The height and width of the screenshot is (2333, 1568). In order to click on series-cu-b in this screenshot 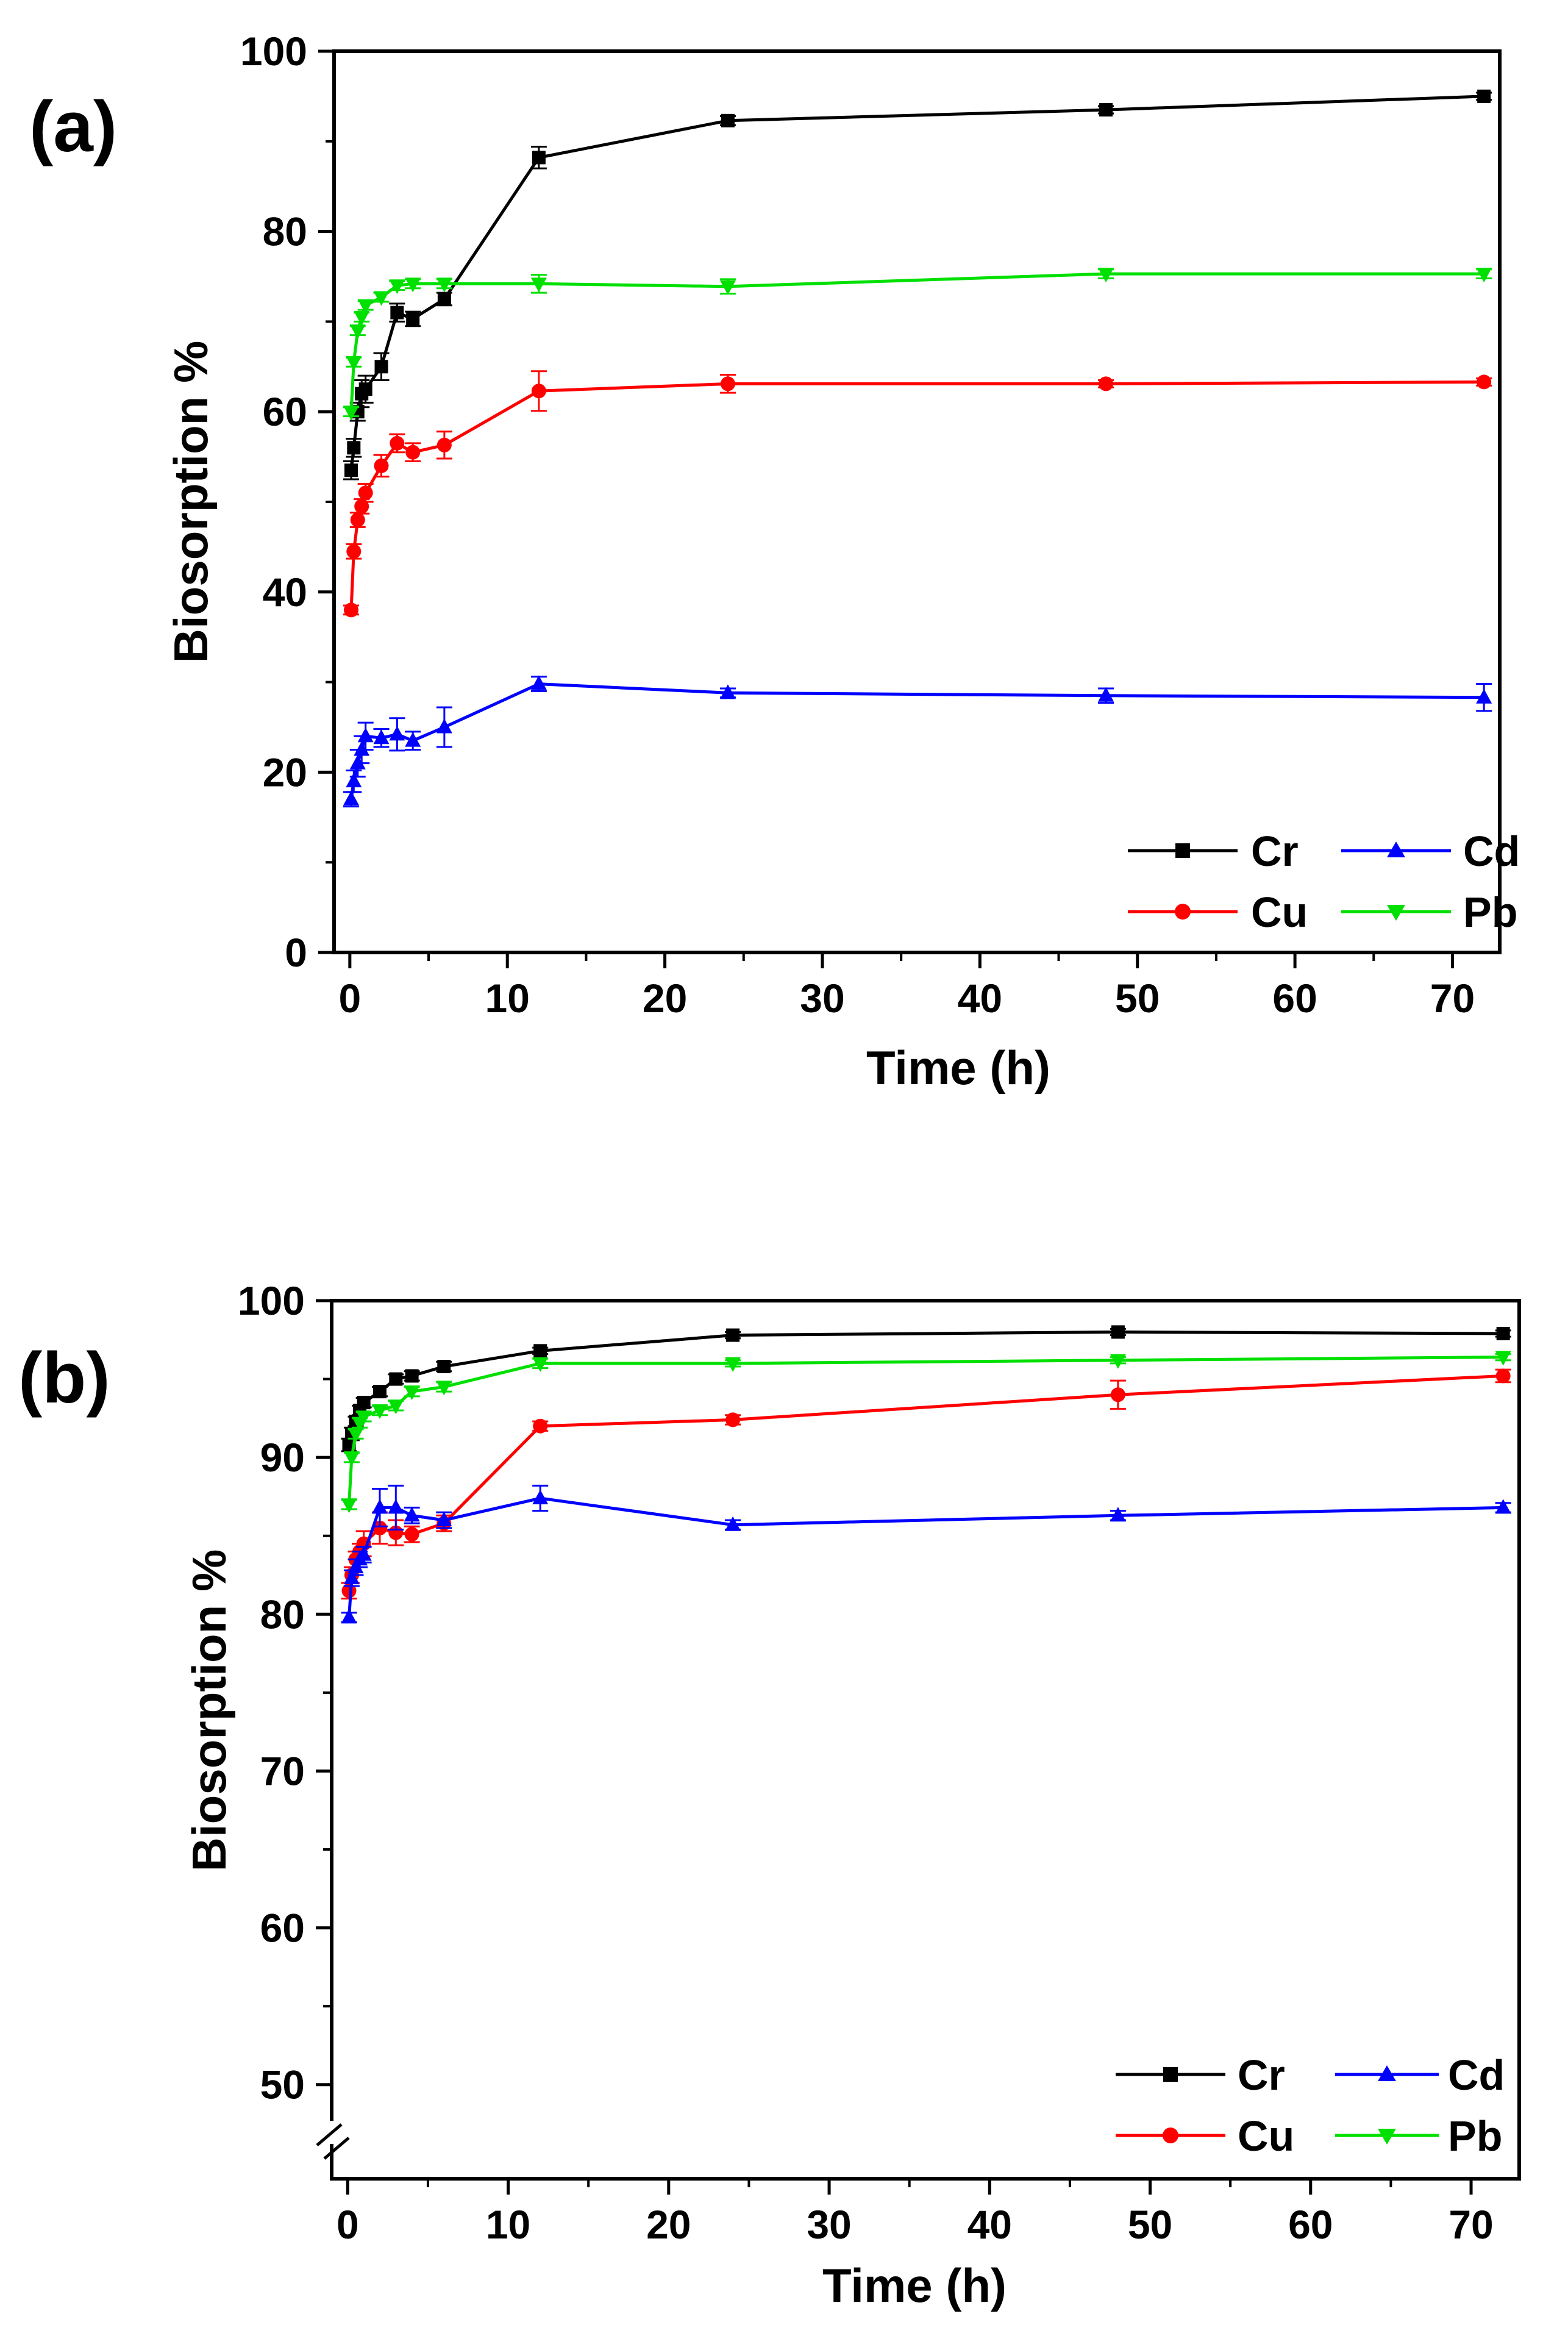, I will do `click(926, 1484)`.